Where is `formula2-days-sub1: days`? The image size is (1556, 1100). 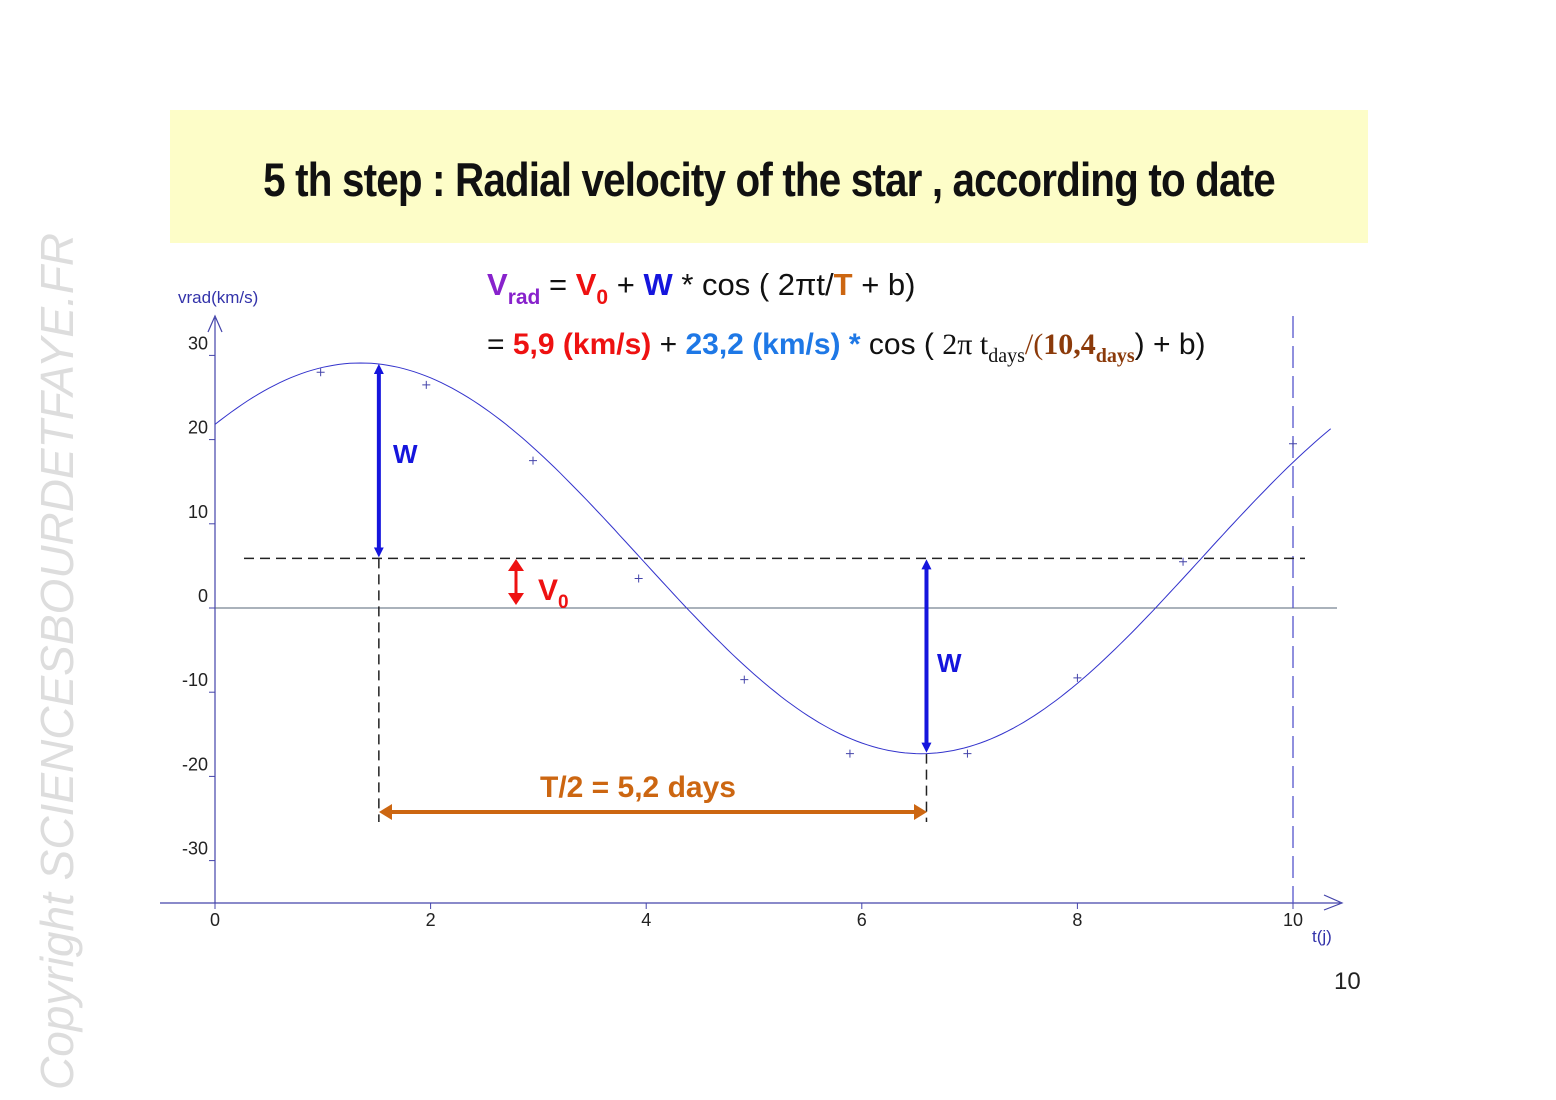
formula2-days-sub1: days is located at coordinates (1006, 356).